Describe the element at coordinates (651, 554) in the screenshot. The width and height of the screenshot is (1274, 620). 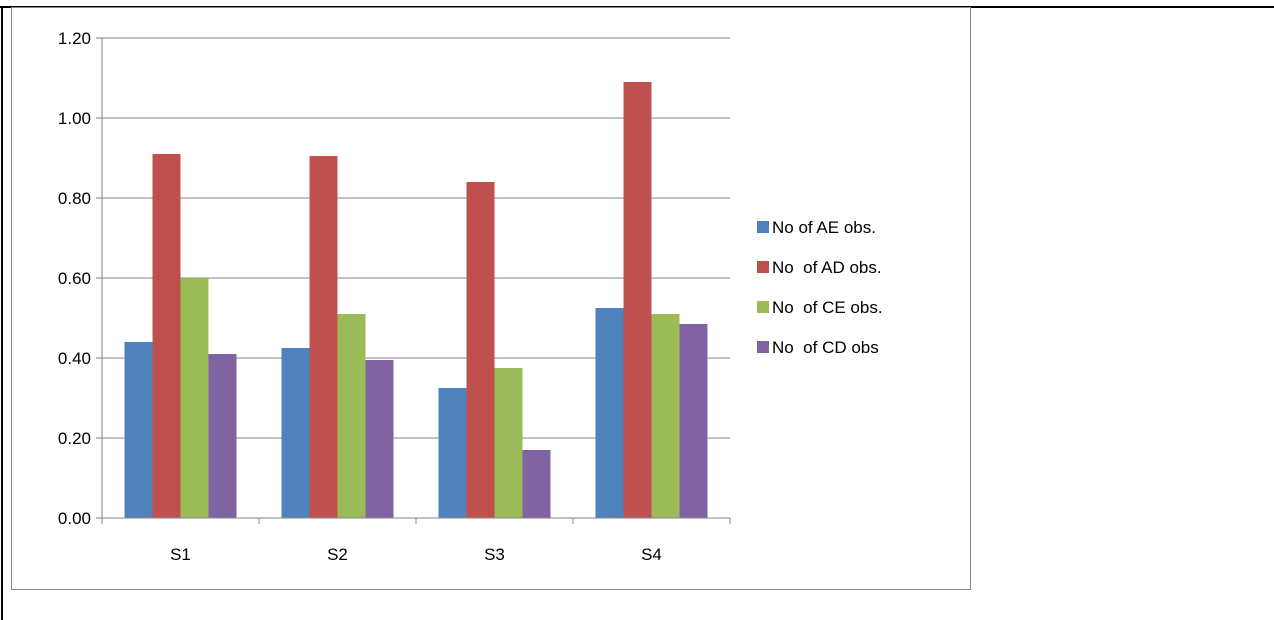
I see `x-tick-label: S4` at that location.